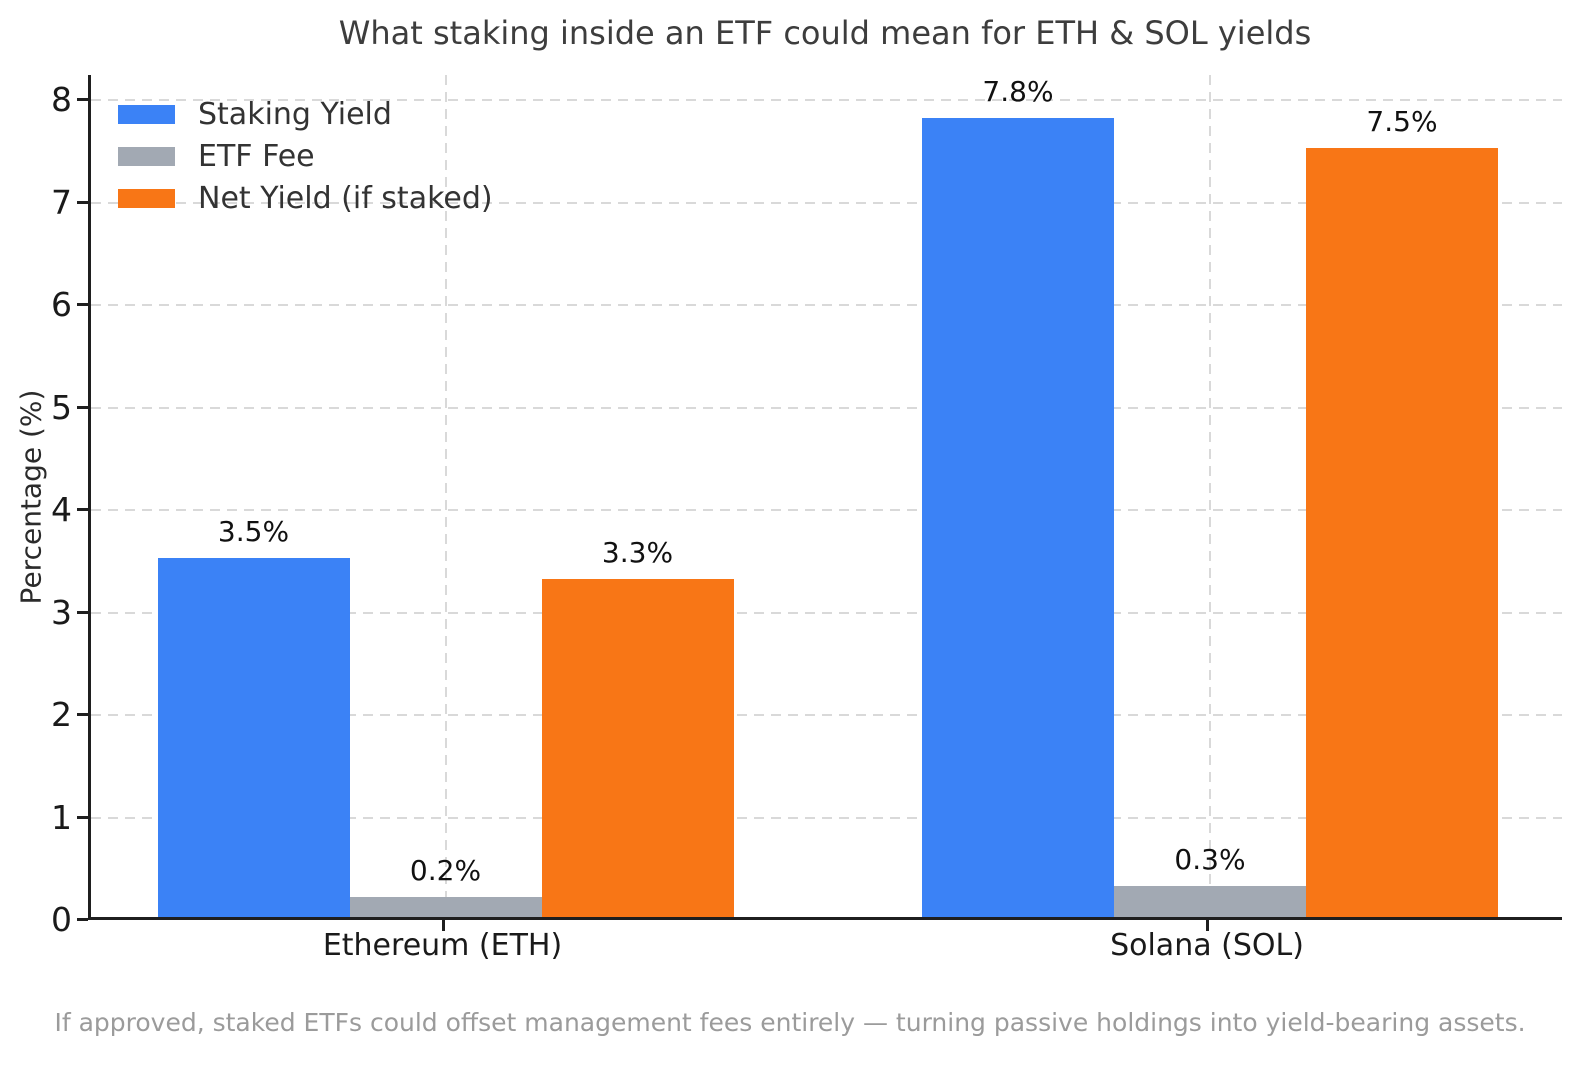  What do you see at coordinates (637, 747) in the screenshot?
I see `bar-net-yield-if-staked-ethereum-eth` at bounding box center [637, 747].